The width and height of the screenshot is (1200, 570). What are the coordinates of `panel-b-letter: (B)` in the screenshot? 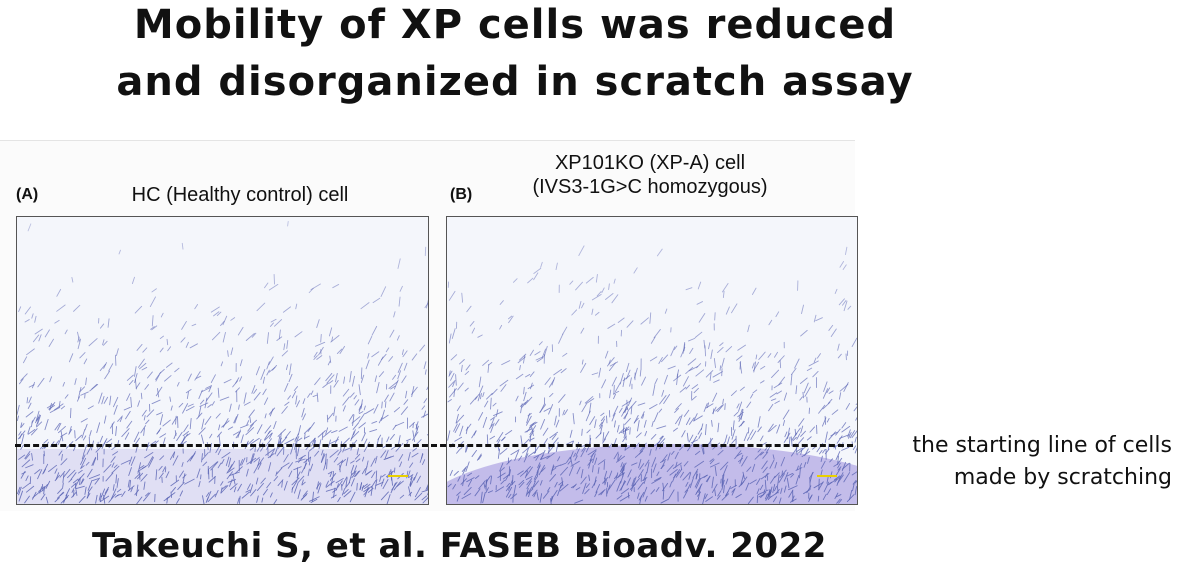 It's located at (461, 194).